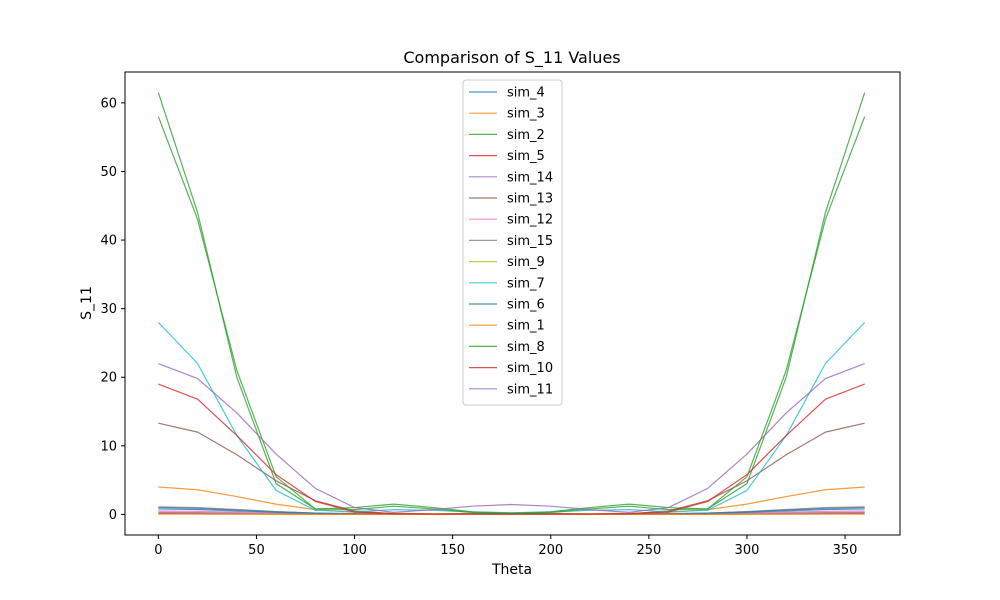  What do you see at coordinates (108, 241) in the screenshot?
I see `y-tick-label: 40` at bounding box center [108, 241].